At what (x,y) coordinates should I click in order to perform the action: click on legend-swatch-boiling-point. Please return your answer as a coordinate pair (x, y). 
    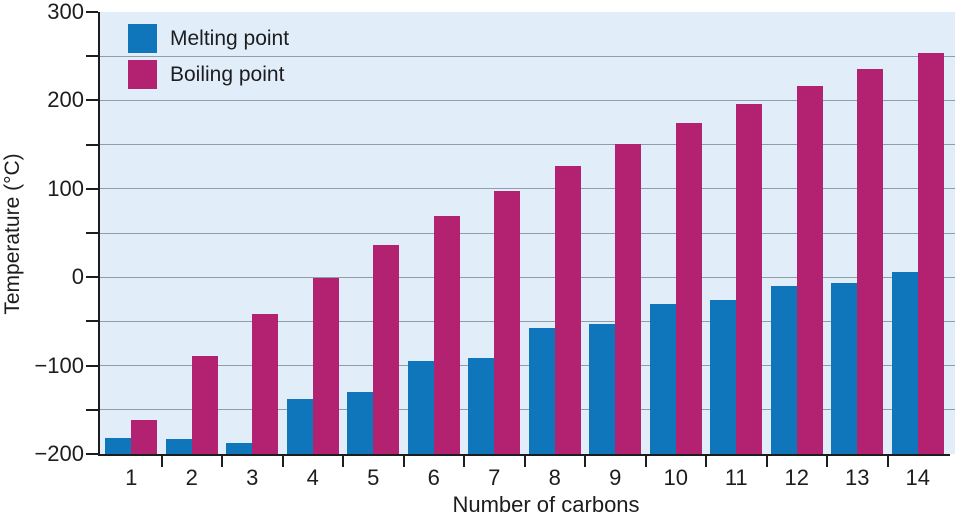
    Looking at the image, I should click on (142, 74).